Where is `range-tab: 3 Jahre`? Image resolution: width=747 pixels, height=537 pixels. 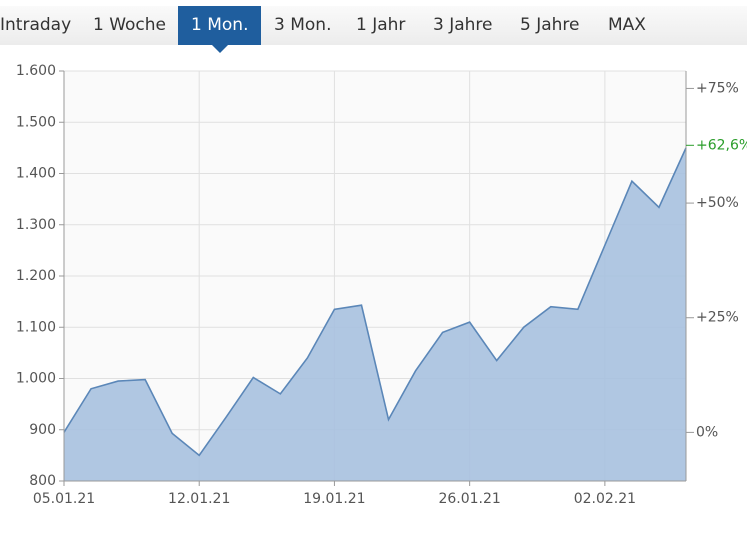
range-tab: 3 Jahre is located at coordinates (463, 25).